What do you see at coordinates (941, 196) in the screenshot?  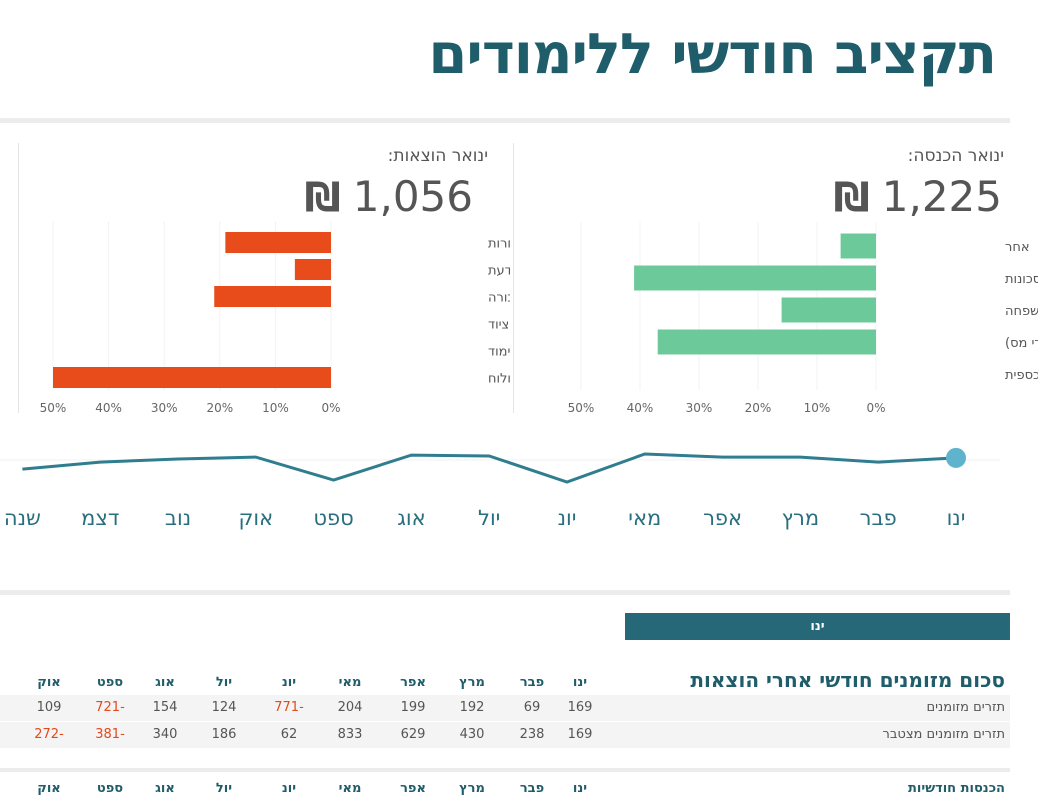 I see `income-total: 1,225` at bounding box center [941, 196].